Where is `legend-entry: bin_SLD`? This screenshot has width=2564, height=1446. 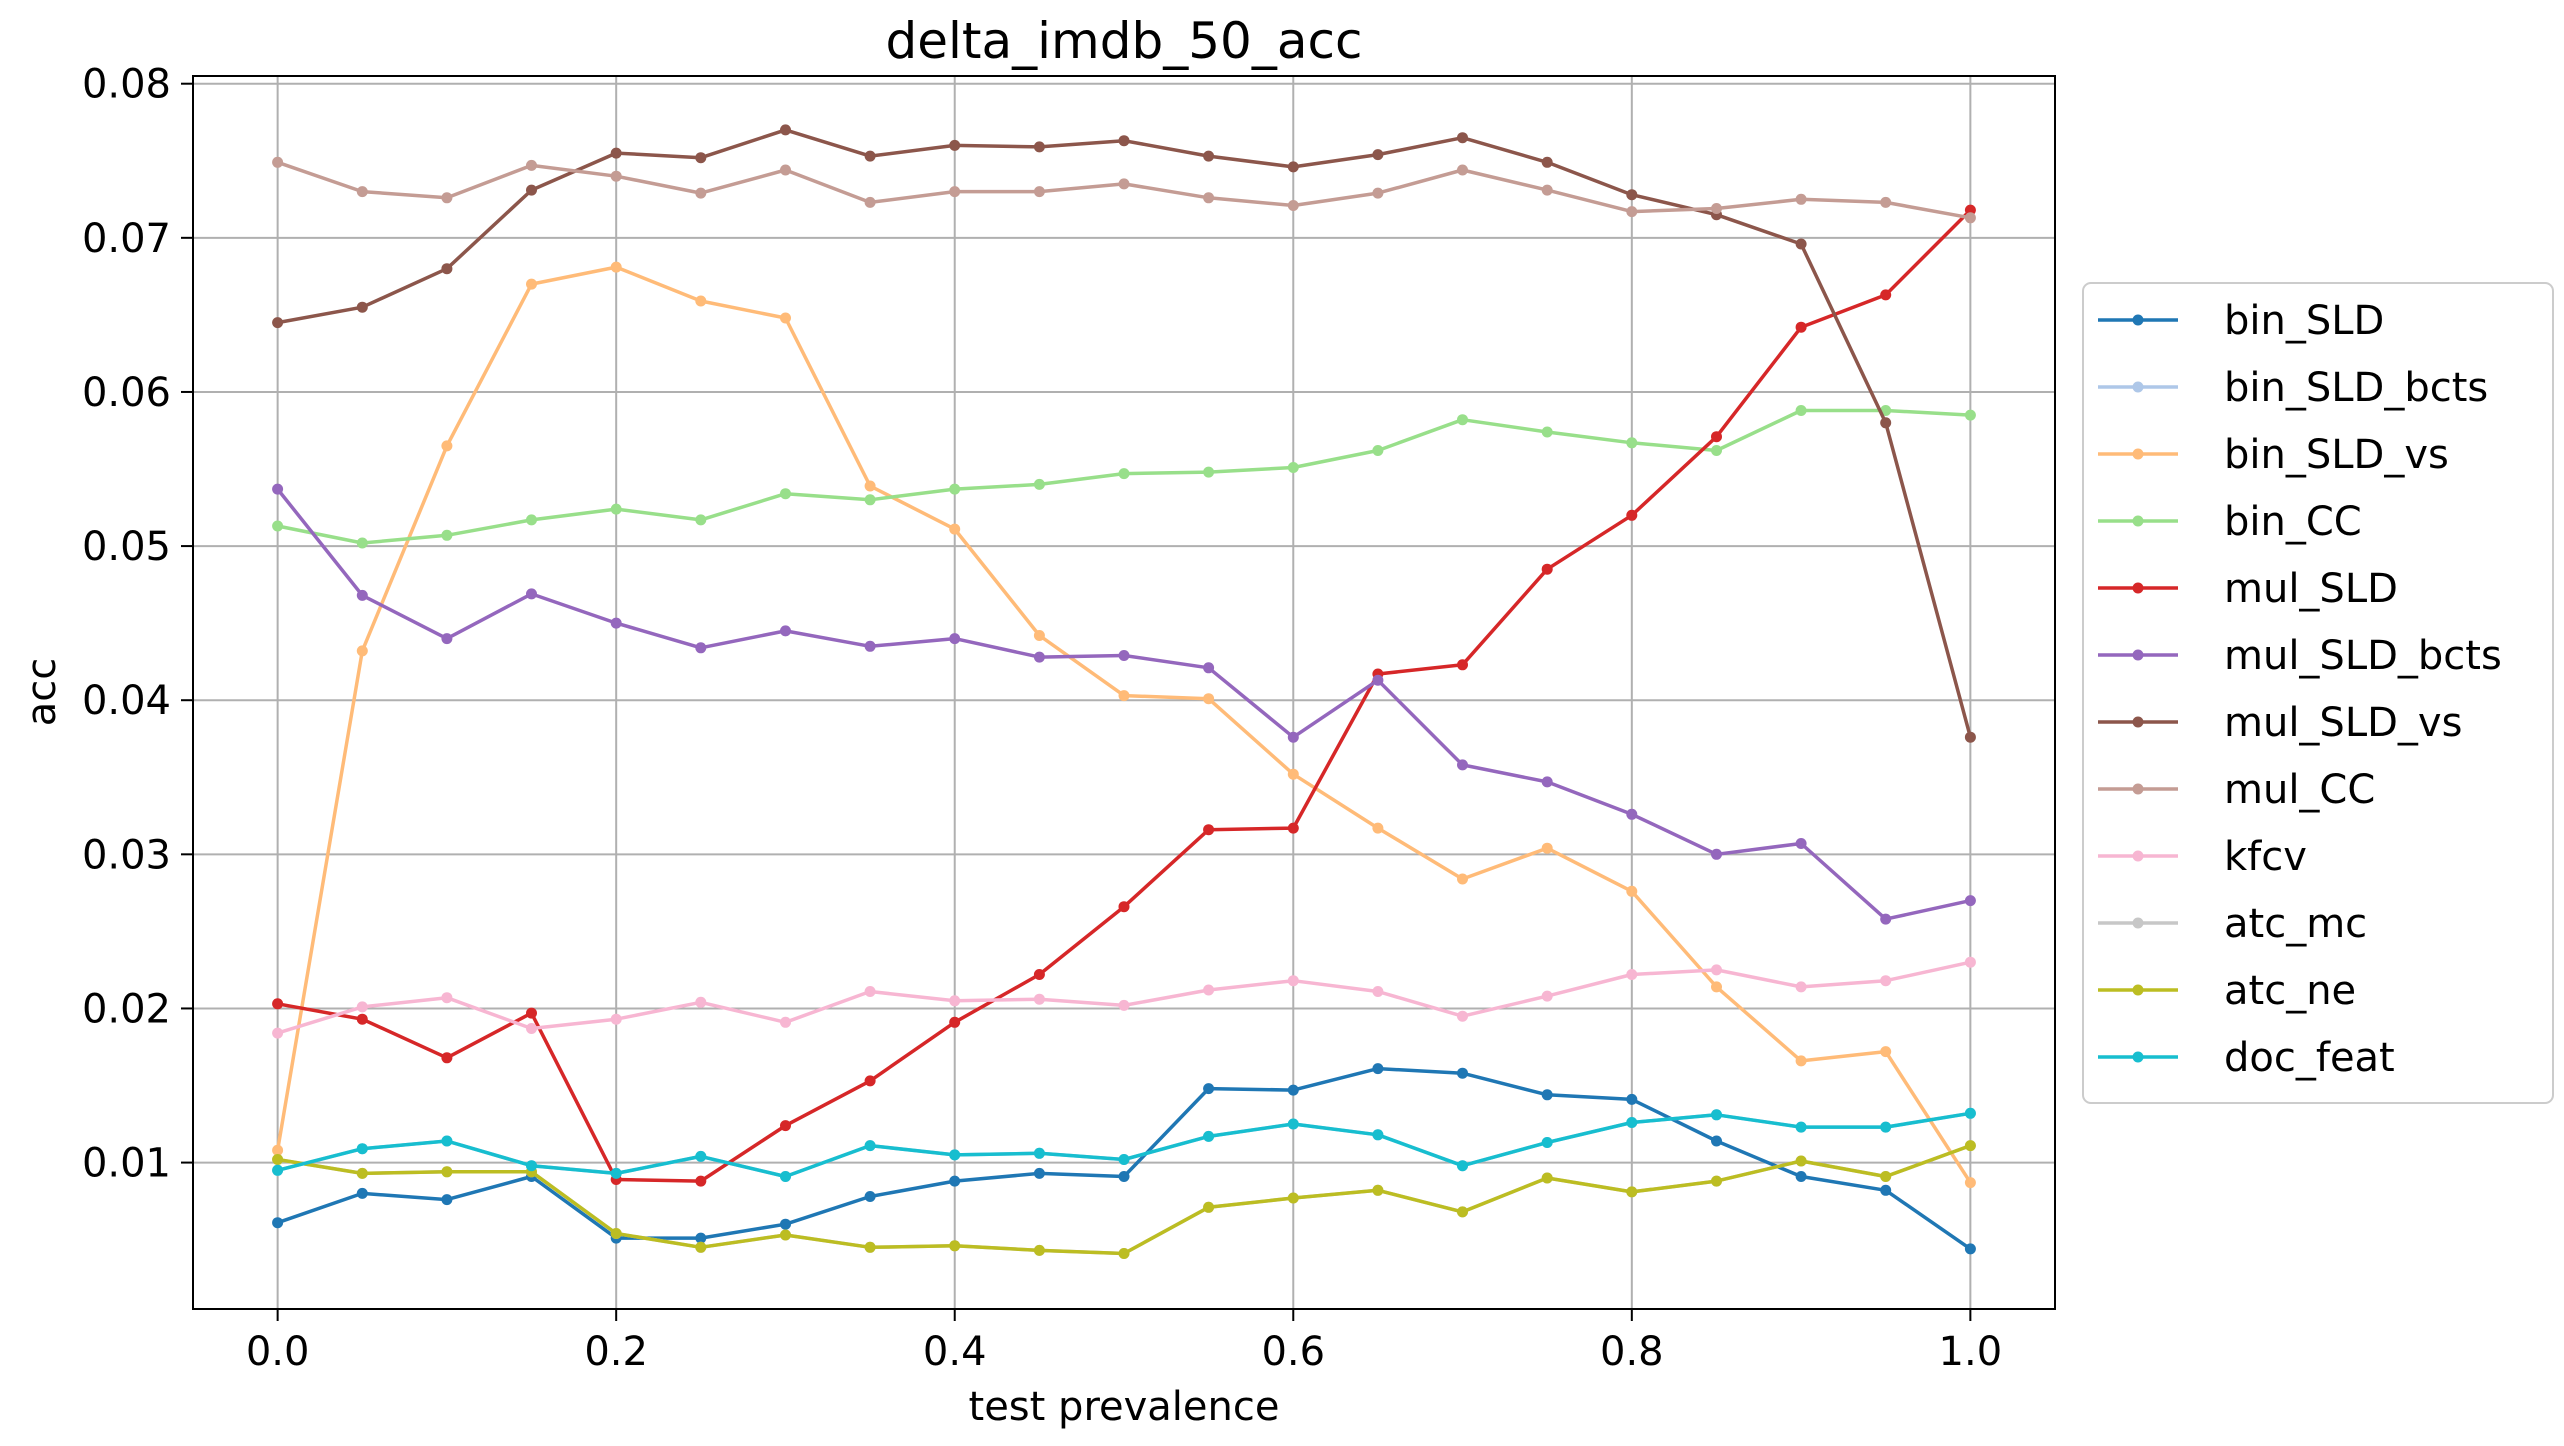
legend-entry: bin_SLD is located at coordinates (2241, 321).